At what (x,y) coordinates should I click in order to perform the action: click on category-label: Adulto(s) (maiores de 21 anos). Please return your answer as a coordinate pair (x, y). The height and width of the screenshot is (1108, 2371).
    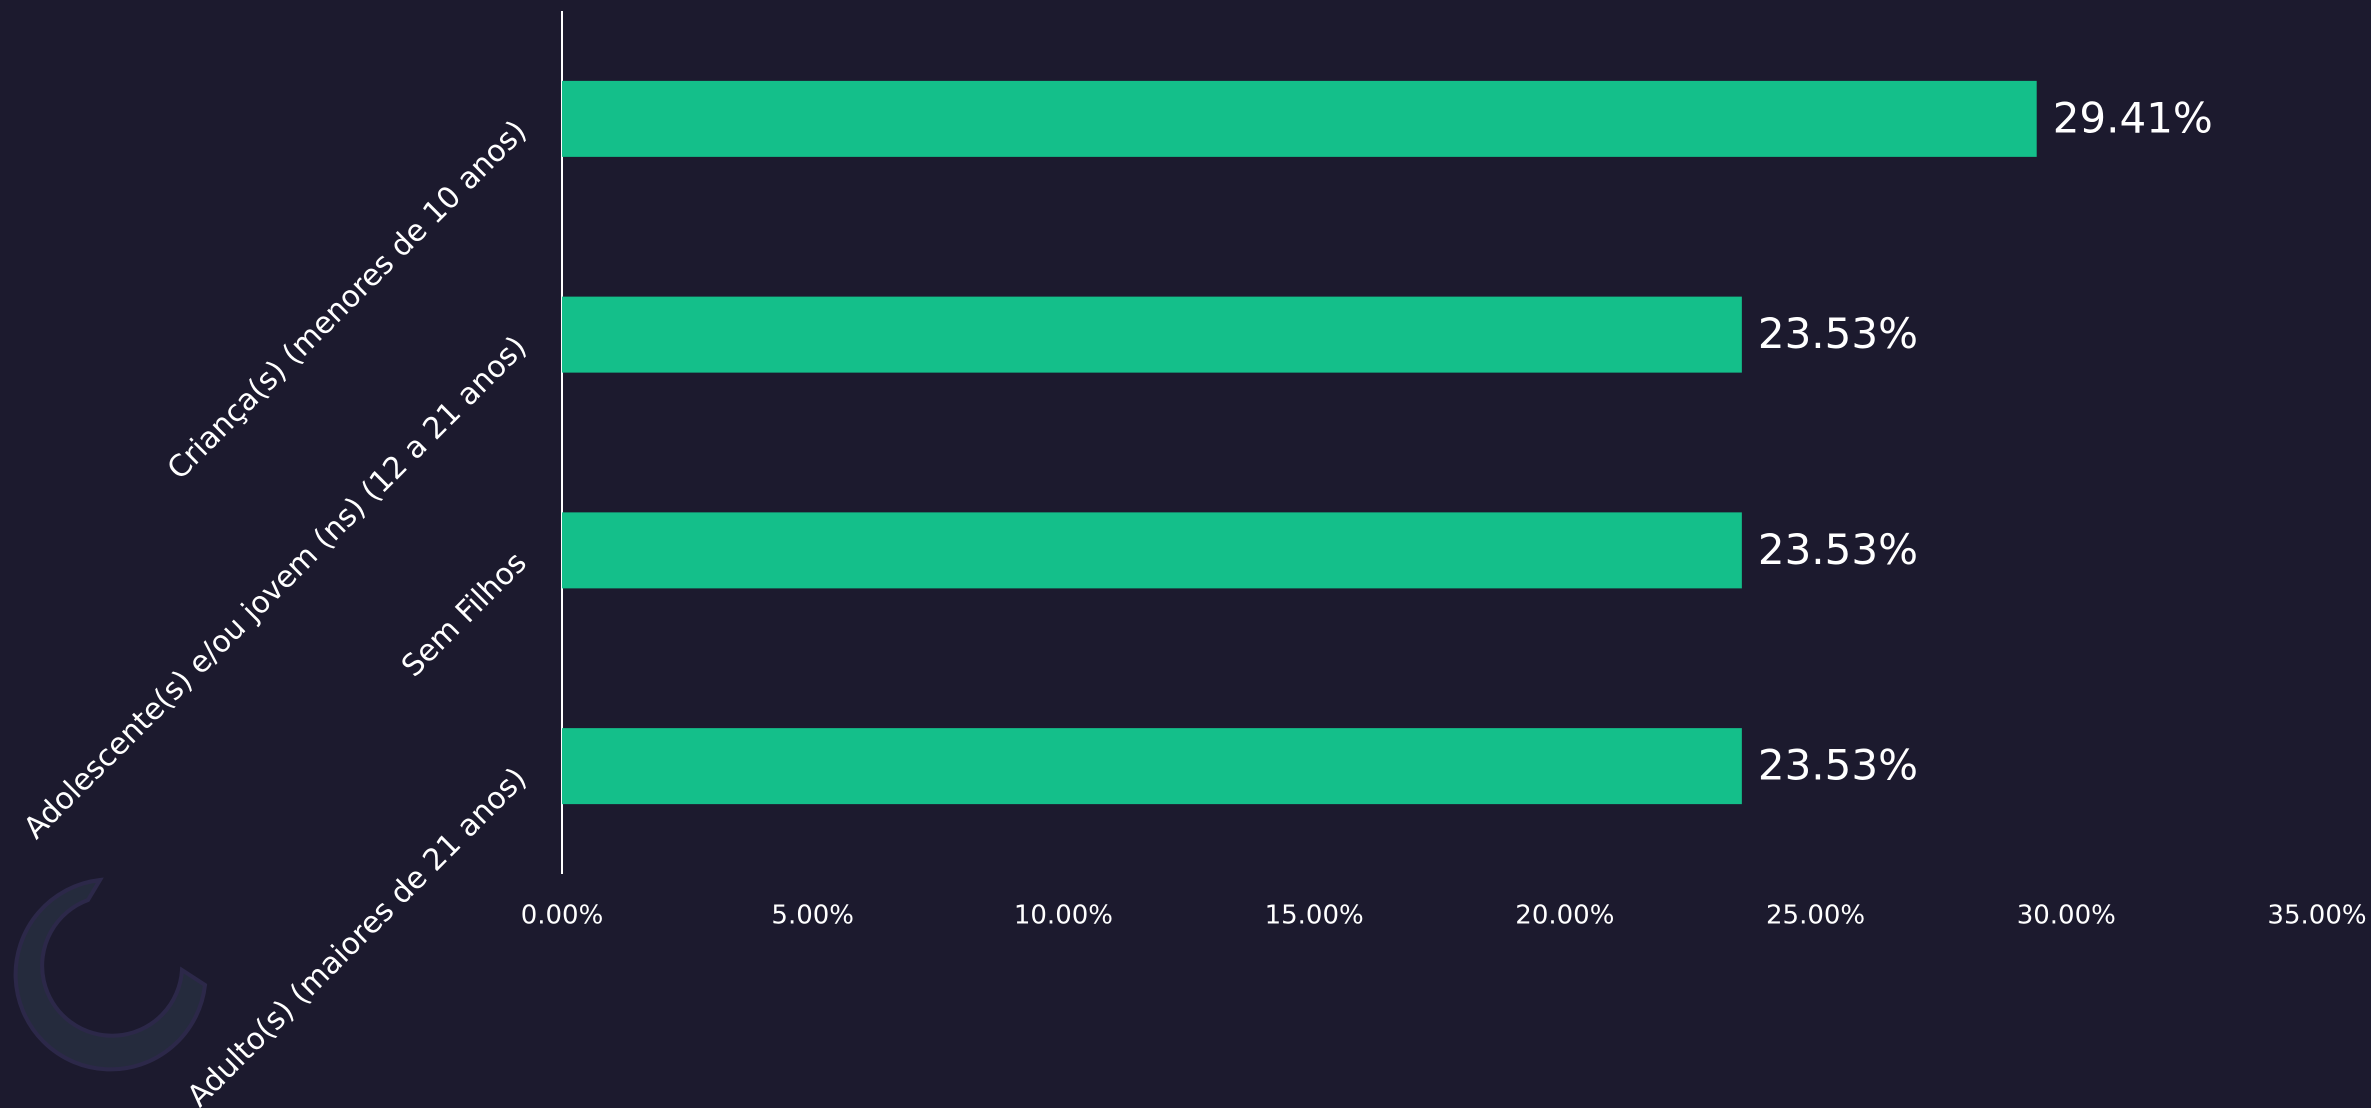
    Looking at the image, I should click on (357, 934).